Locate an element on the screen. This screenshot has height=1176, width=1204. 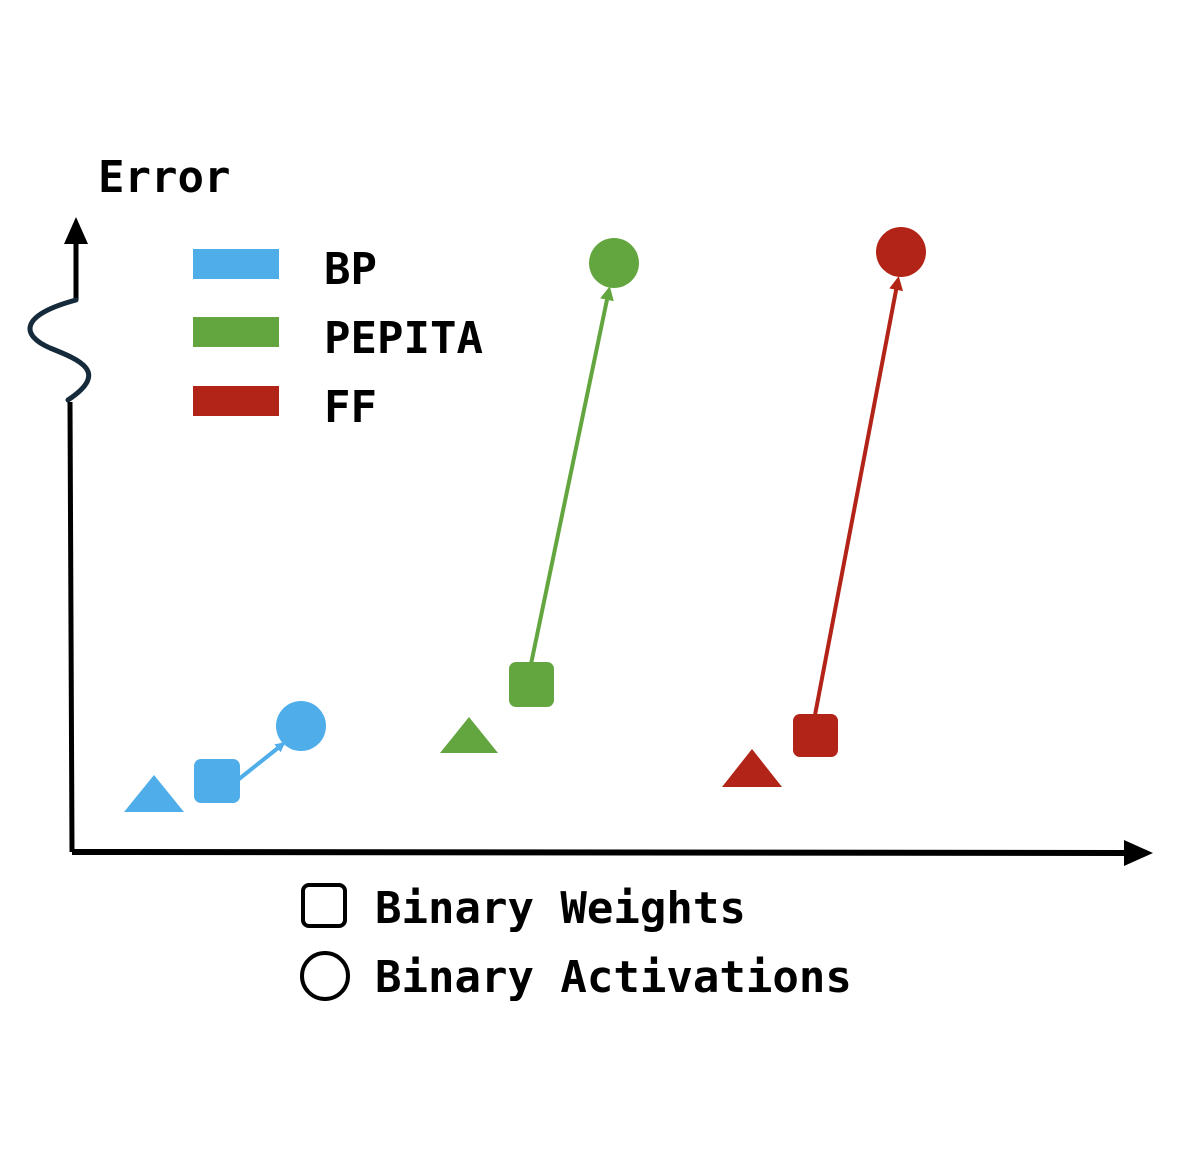
x-axis is located at coordinates (612, 853).